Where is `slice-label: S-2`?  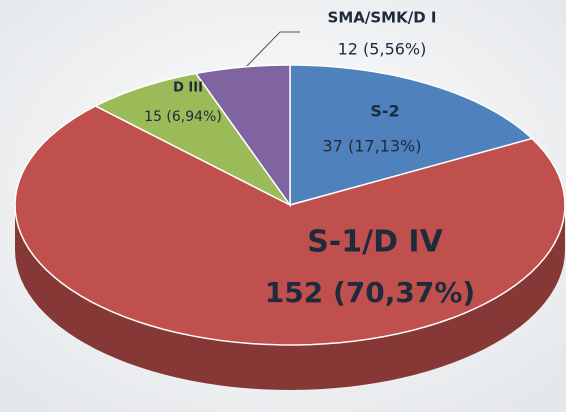
slice-label: S-2 is located at coordinates (384, 111).